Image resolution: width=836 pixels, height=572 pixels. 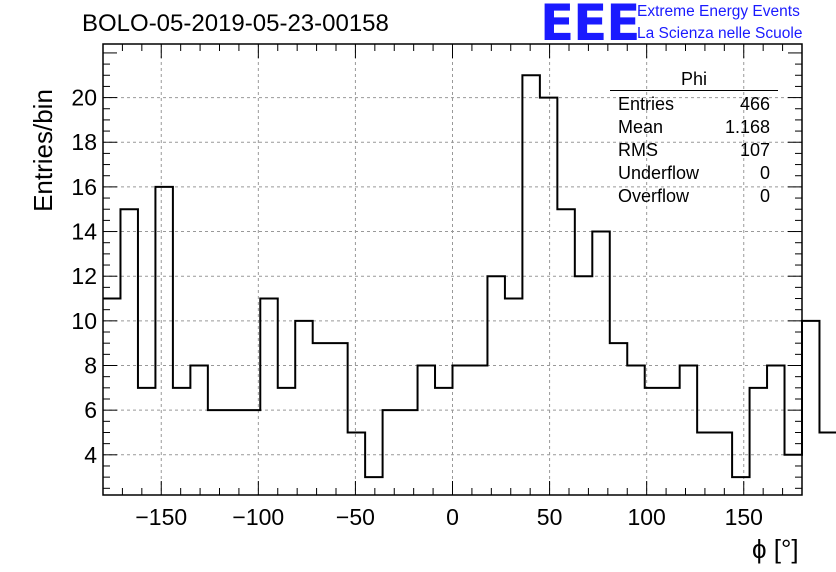 I want to click on stats-label: Overflow, so click(x=654, y=196).